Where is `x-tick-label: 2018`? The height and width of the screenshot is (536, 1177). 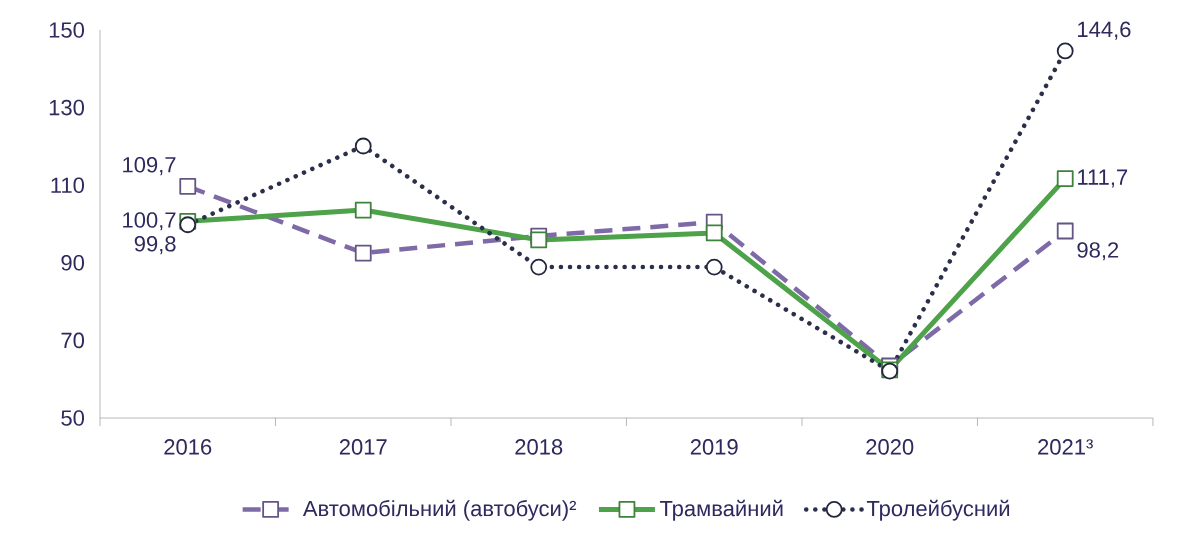 x-tick-label: 2018 is located at coordinates (539, 447).